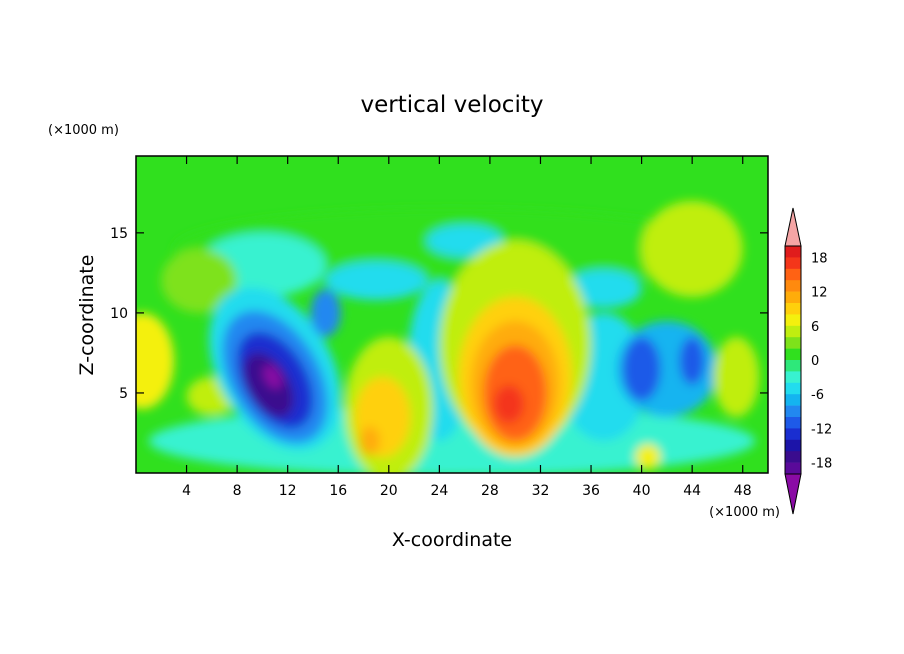  What do you see at coordinates (119, 234) in the screenshot?
I see `y-tick-label: 15` at bounding box center [119, 234].